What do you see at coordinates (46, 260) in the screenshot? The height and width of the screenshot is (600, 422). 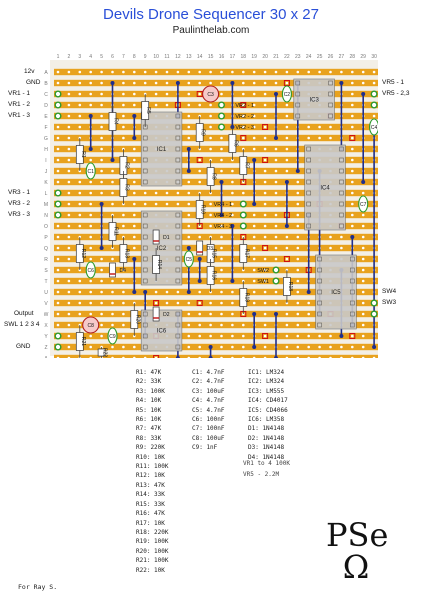 I see `row-letter: R` at bounding box center [46, 260].